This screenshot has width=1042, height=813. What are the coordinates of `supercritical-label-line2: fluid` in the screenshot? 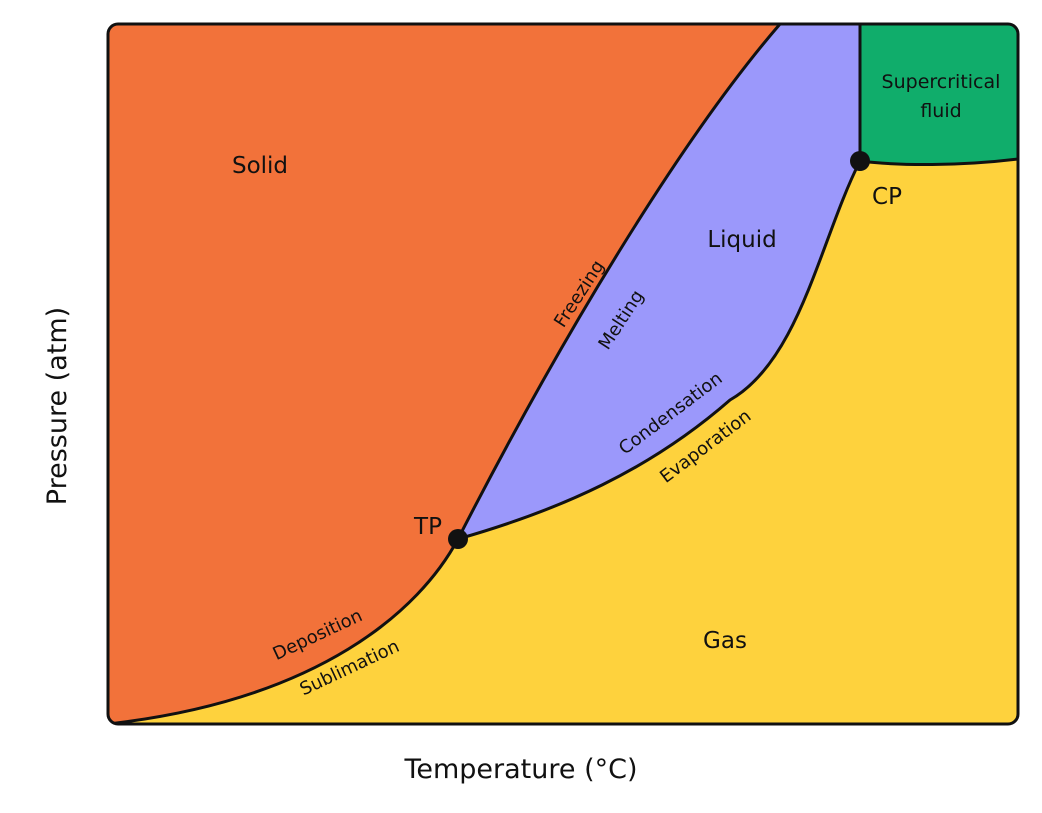 It's located at (940, 111).